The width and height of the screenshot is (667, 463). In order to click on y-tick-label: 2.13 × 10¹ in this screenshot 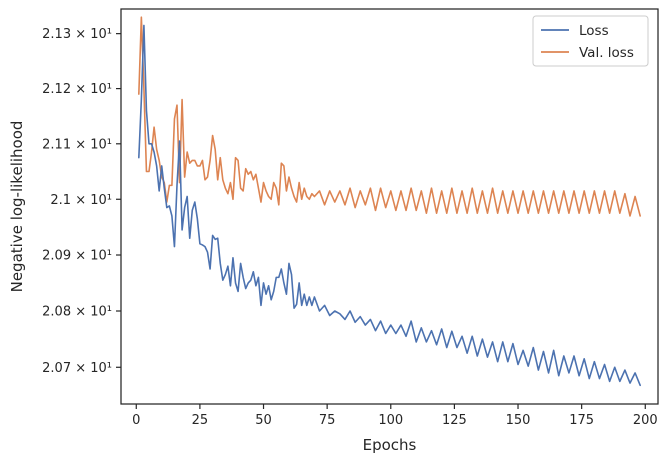, I will do `click(77, 34)`.